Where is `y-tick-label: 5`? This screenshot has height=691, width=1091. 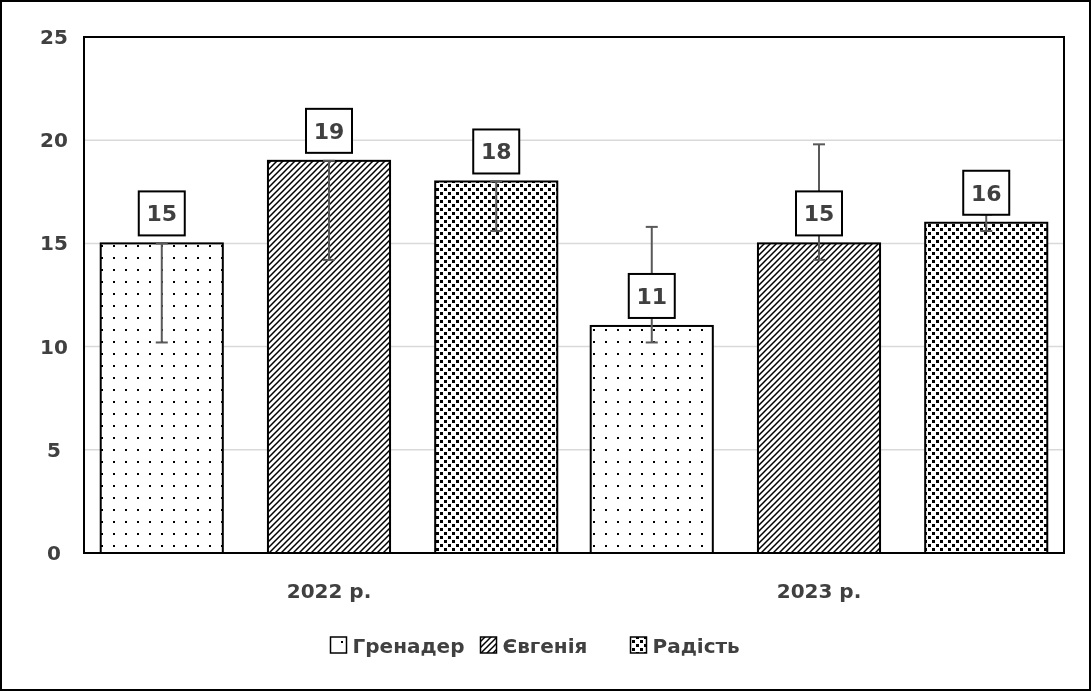 y-tick-label: 5 is located at coordinates (54, 449).